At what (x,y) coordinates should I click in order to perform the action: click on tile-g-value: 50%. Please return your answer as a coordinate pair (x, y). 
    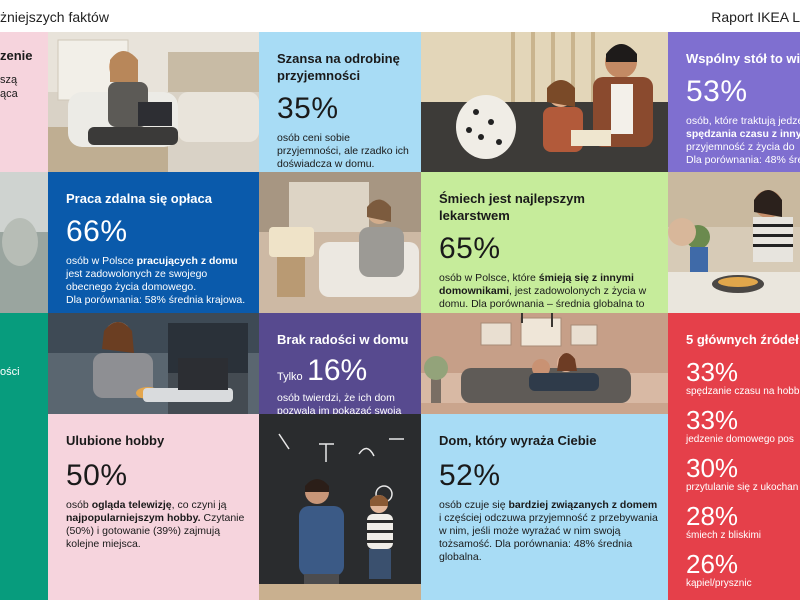
    Looking at the image, I should click on (97, 475).